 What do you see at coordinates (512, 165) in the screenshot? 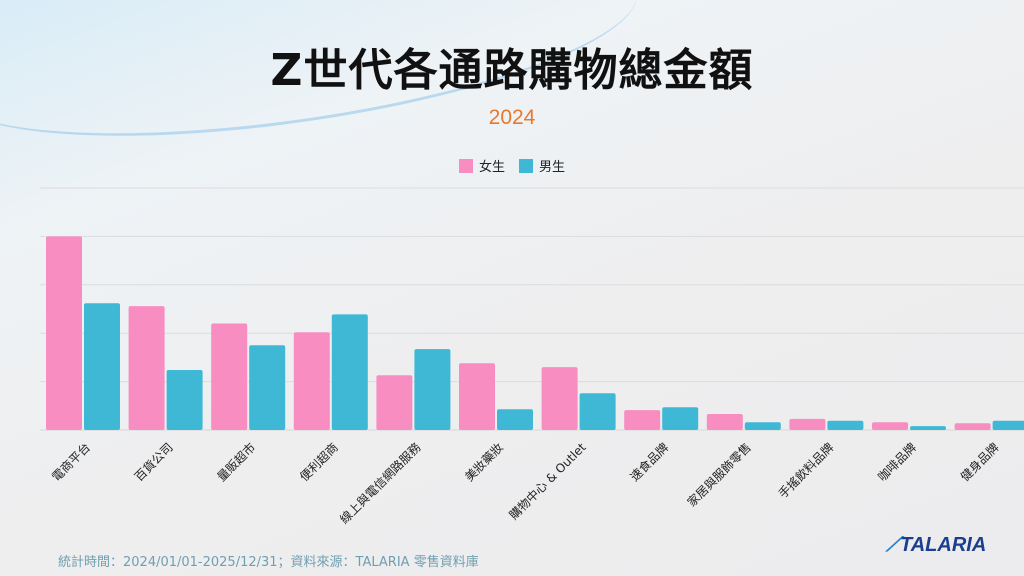
I see `legend: 女生 男生` at bounding box center [512, 165].